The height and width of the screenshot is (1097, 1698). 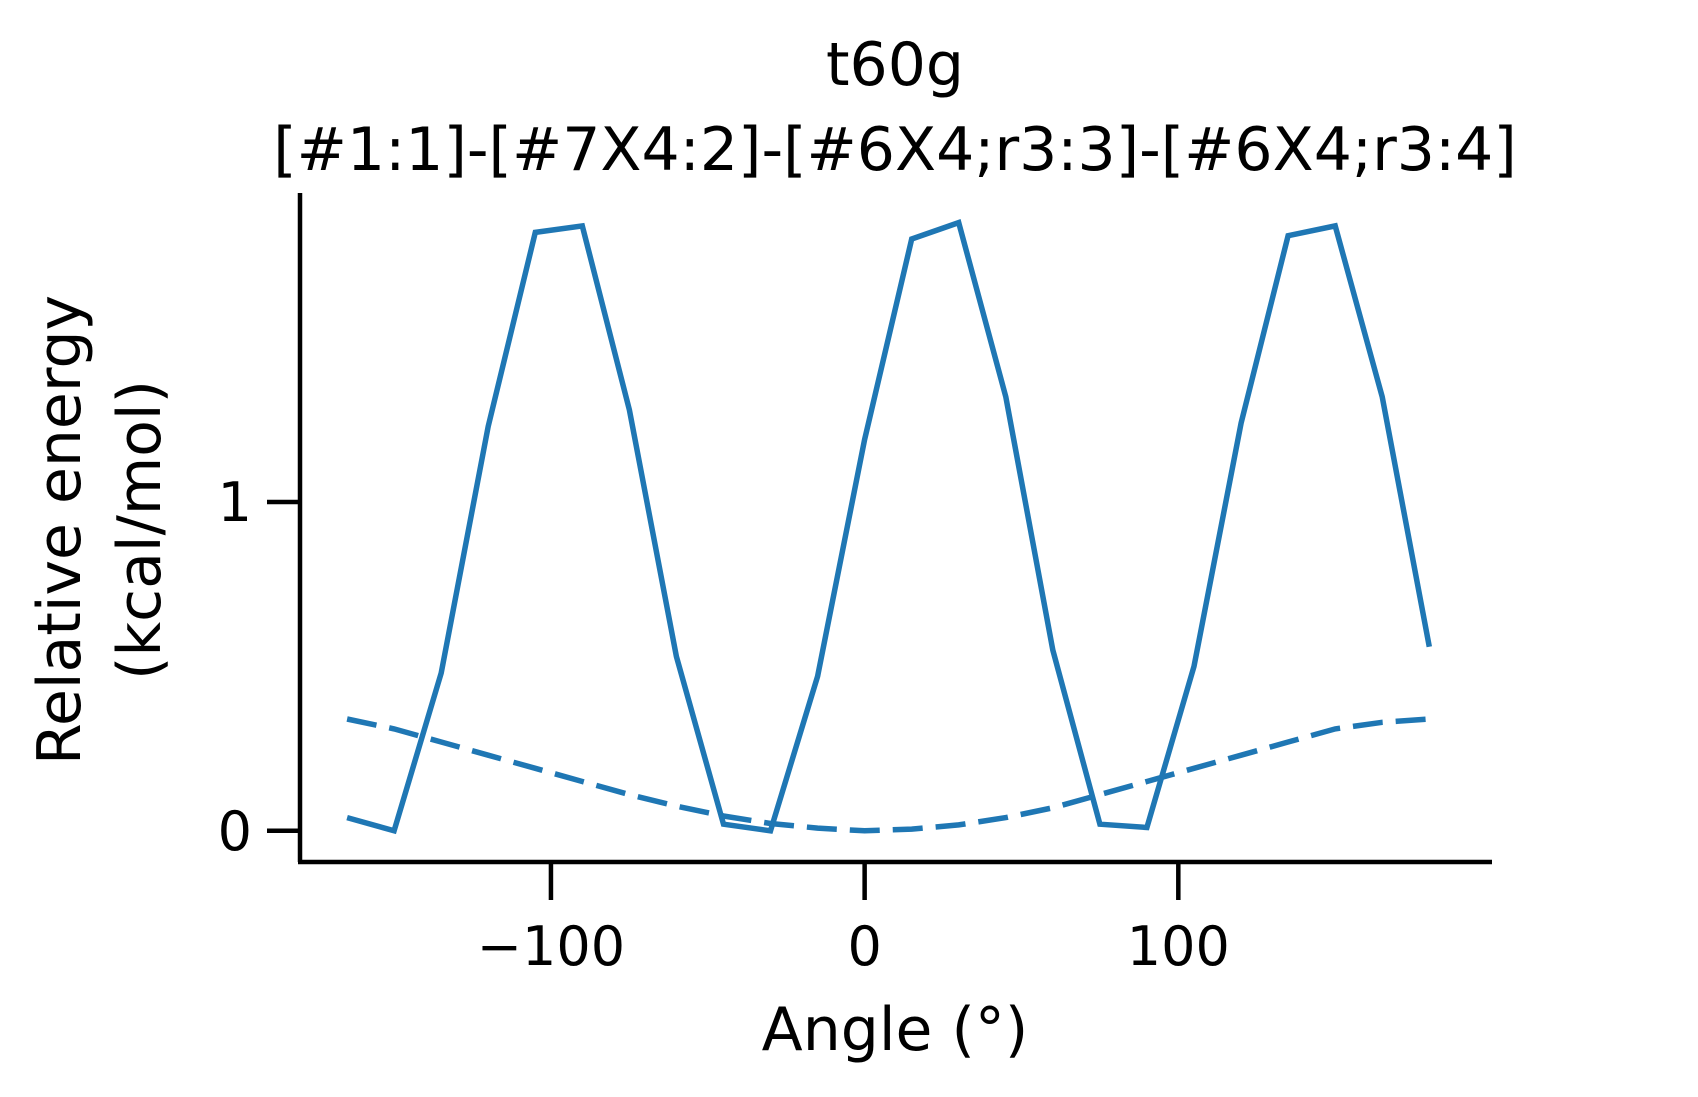 What do you see at coordinates (235, 502) in the screenshot?
I see `y-tick-label: 1` at bounding box center [235, 502].